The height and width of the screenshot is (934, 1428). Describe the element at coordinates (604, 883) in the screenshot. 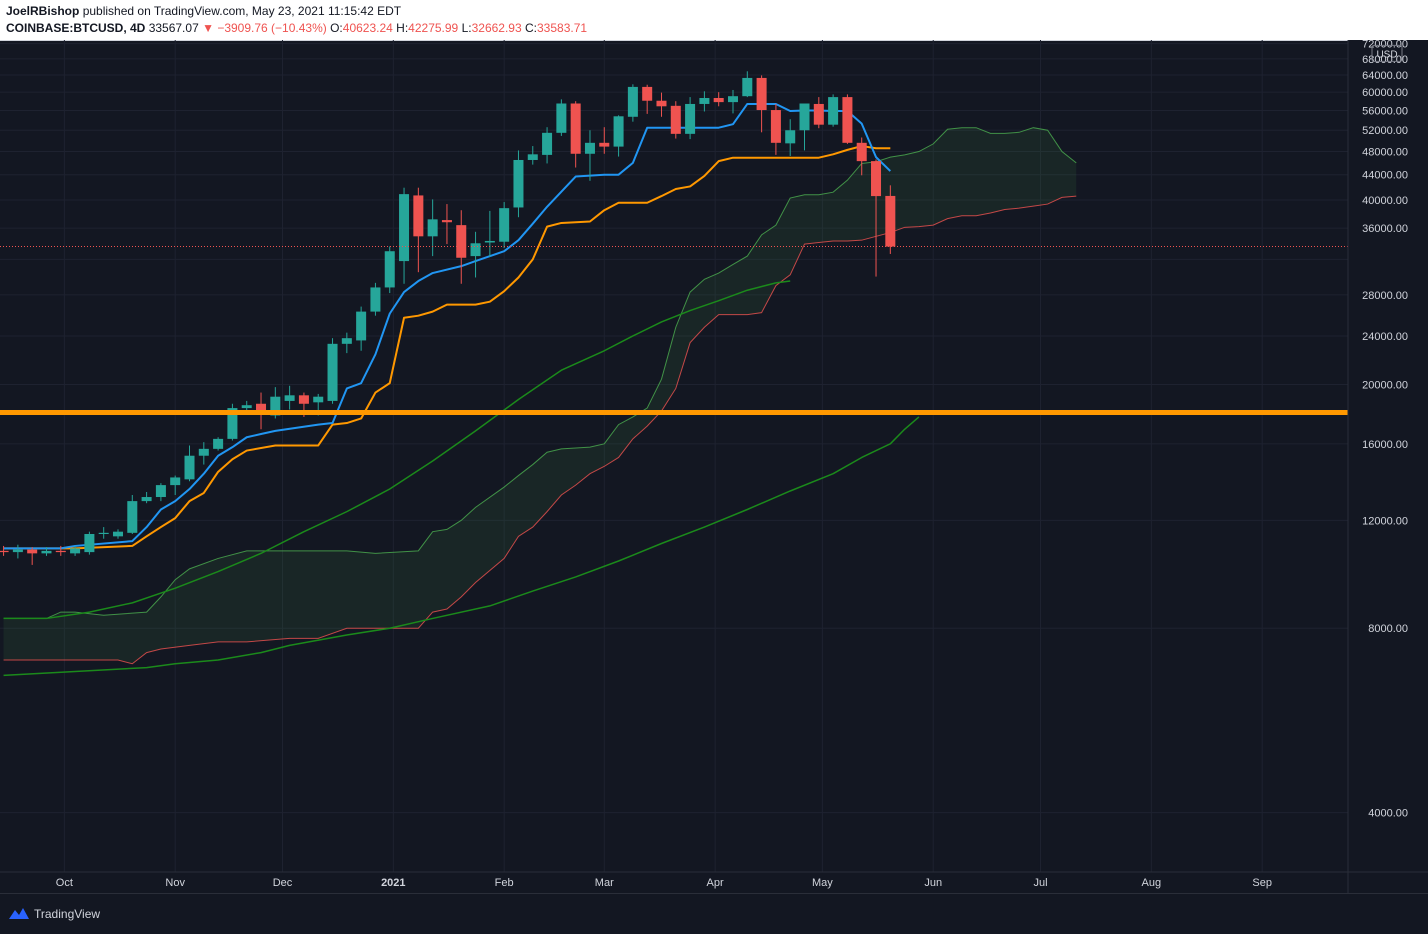

I see `x-tick-label: Mar` at that location.